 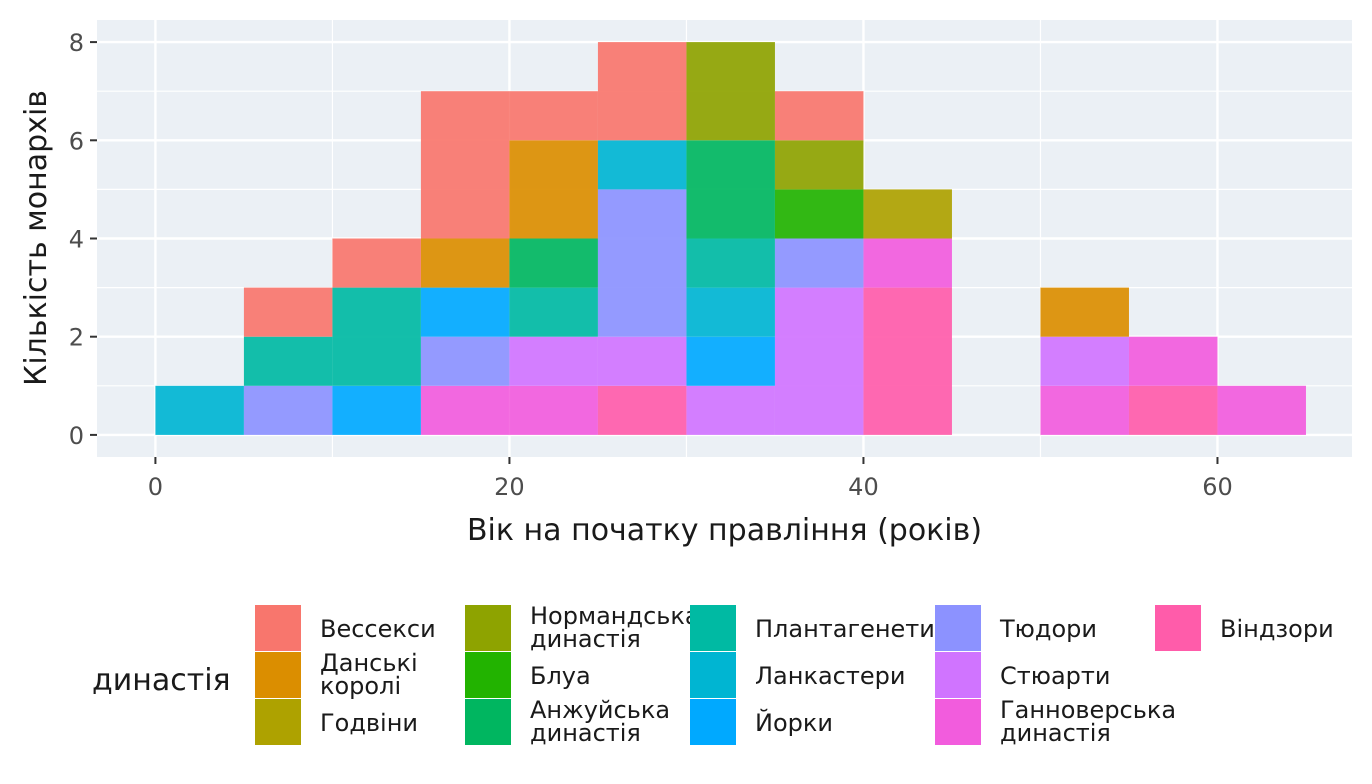 I want to click on legend-item: Віндзори, so click(x=1244, y=628).